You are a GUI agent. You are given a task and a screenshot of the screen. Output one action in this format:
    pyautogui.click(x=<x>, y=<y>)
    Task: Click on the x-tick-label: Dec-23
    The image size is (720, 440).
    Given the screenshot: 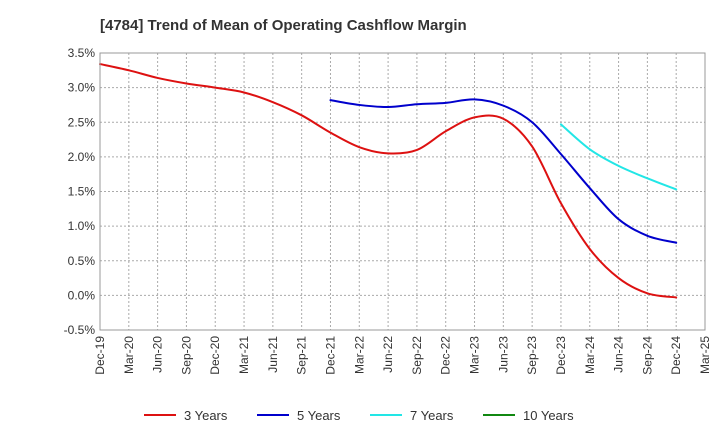 What is the action you would take?
    pyautogui.click(x=561, y=355)
    